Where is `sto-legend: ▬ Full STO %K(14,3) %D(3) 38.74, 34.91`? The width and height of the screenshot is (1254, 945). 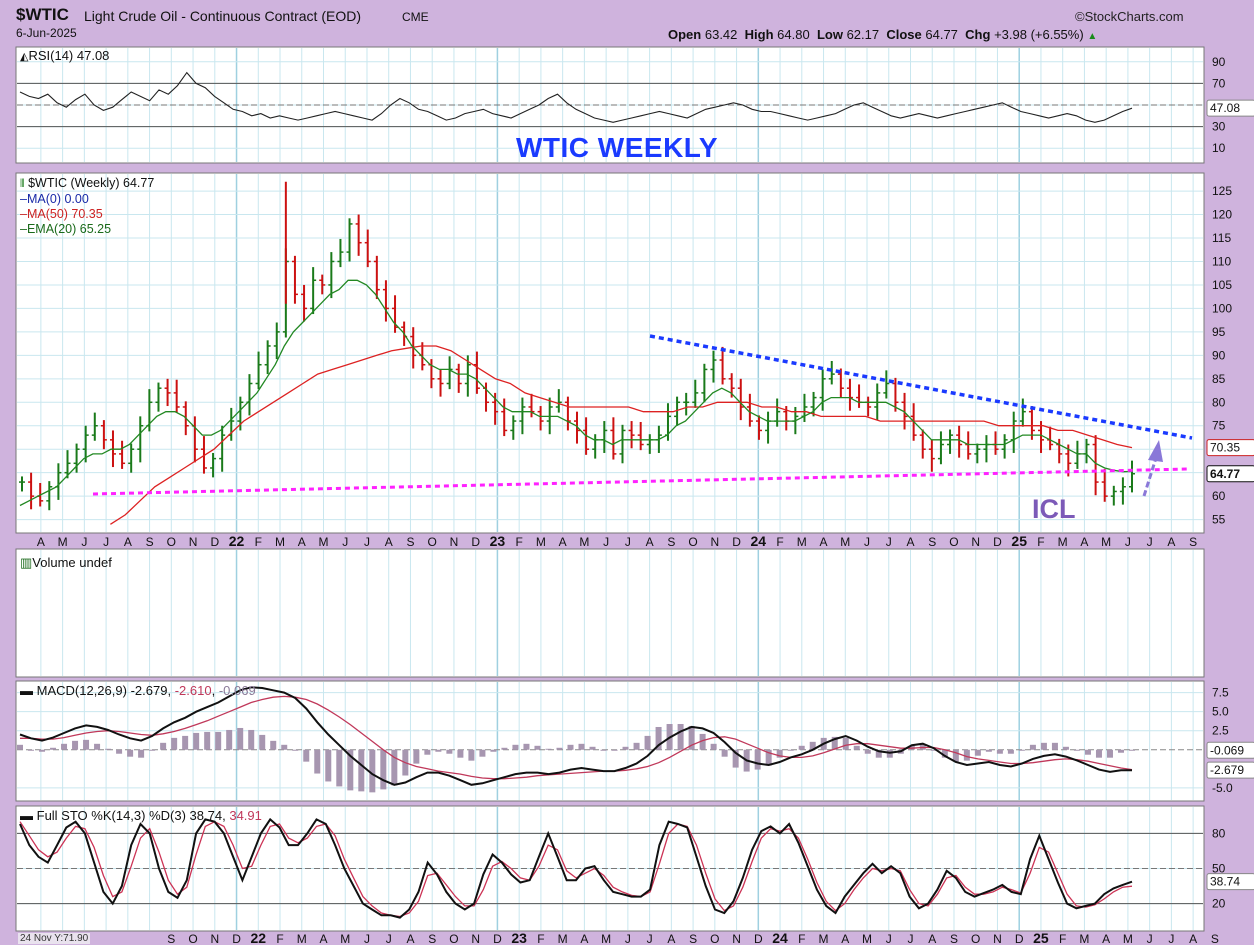
sto-legend: ▬ Full STO %K(14,3) %D(3) 38.74, 34.91 is located at coordinates (141, 815).